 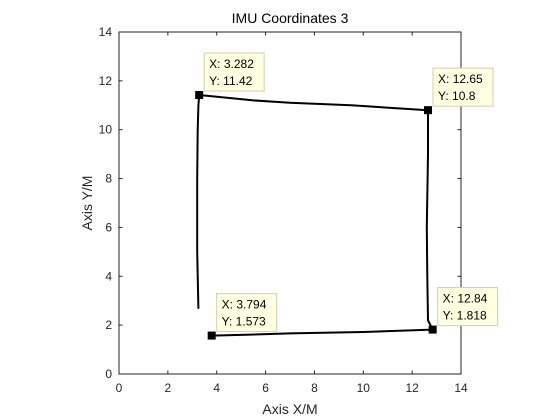 What do you see at coordinates (244, 322) in the screenshot?
I see `datatip-y-value: Y: 1.573` at bounding box center [244, 322].